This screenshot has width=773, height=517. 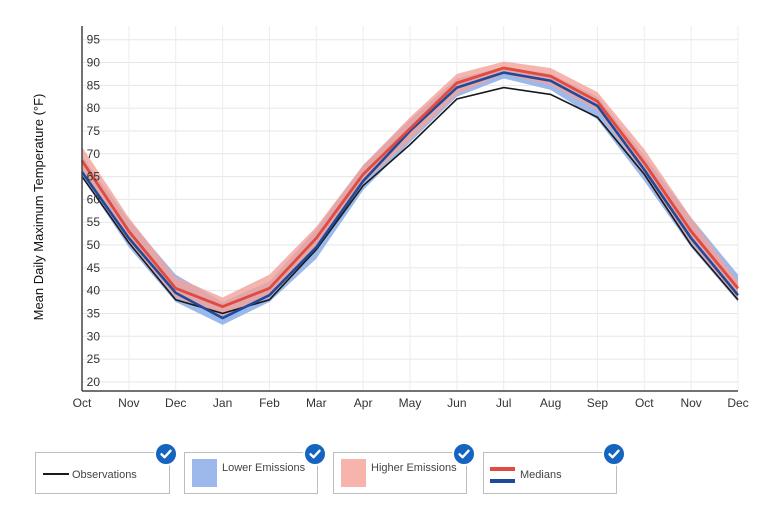 I want to click on y-tick-label: 30, so click(x=94, y=336).